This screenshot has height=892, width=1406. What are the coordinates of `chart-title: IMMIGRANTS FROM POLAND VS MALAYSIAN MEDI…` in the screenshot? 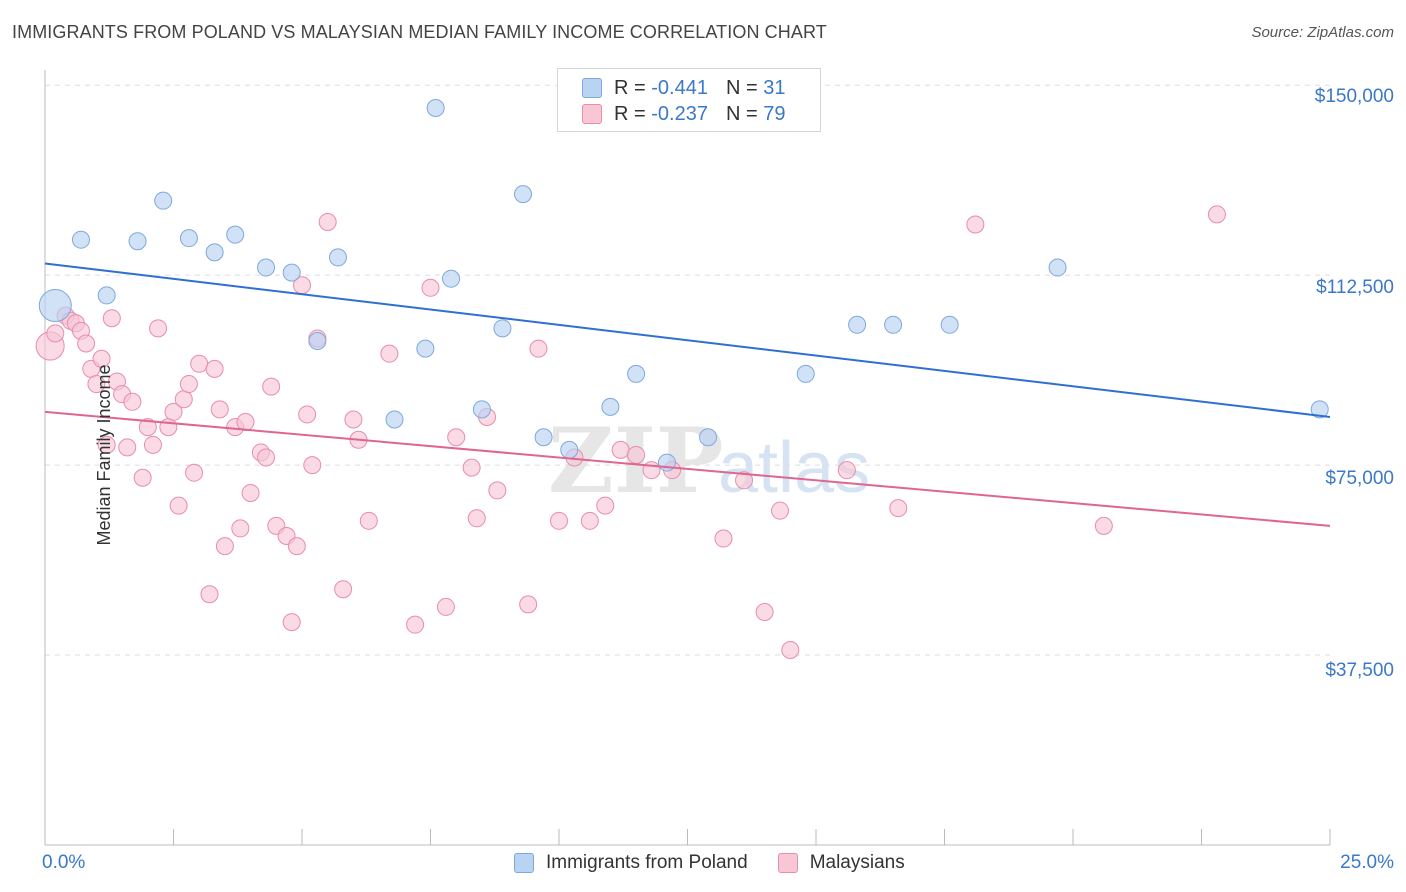 It's located at (419, 32).